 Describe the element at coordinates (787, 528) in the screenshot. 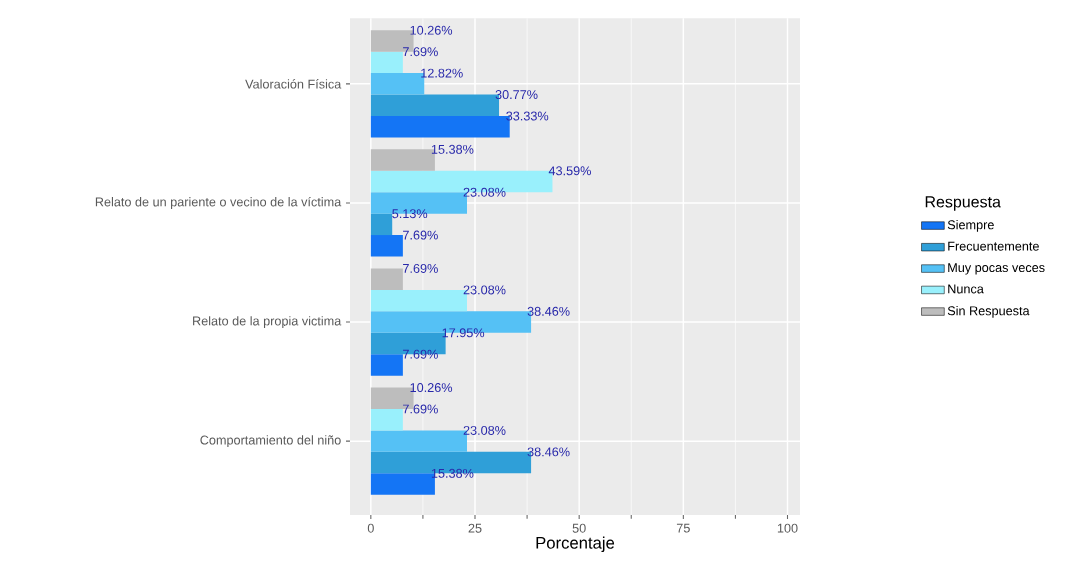

I see `x-tick-label: 100` at that location.